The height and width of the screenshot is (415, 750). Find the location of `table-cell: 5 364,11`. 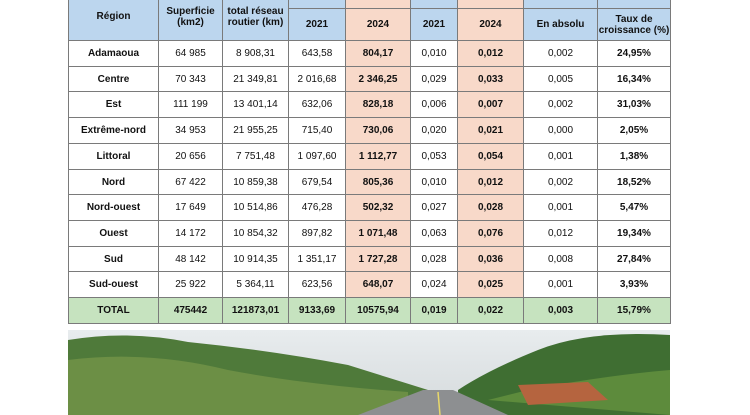

table-cell: 5 364,11 is located at coordinates (255, 284).